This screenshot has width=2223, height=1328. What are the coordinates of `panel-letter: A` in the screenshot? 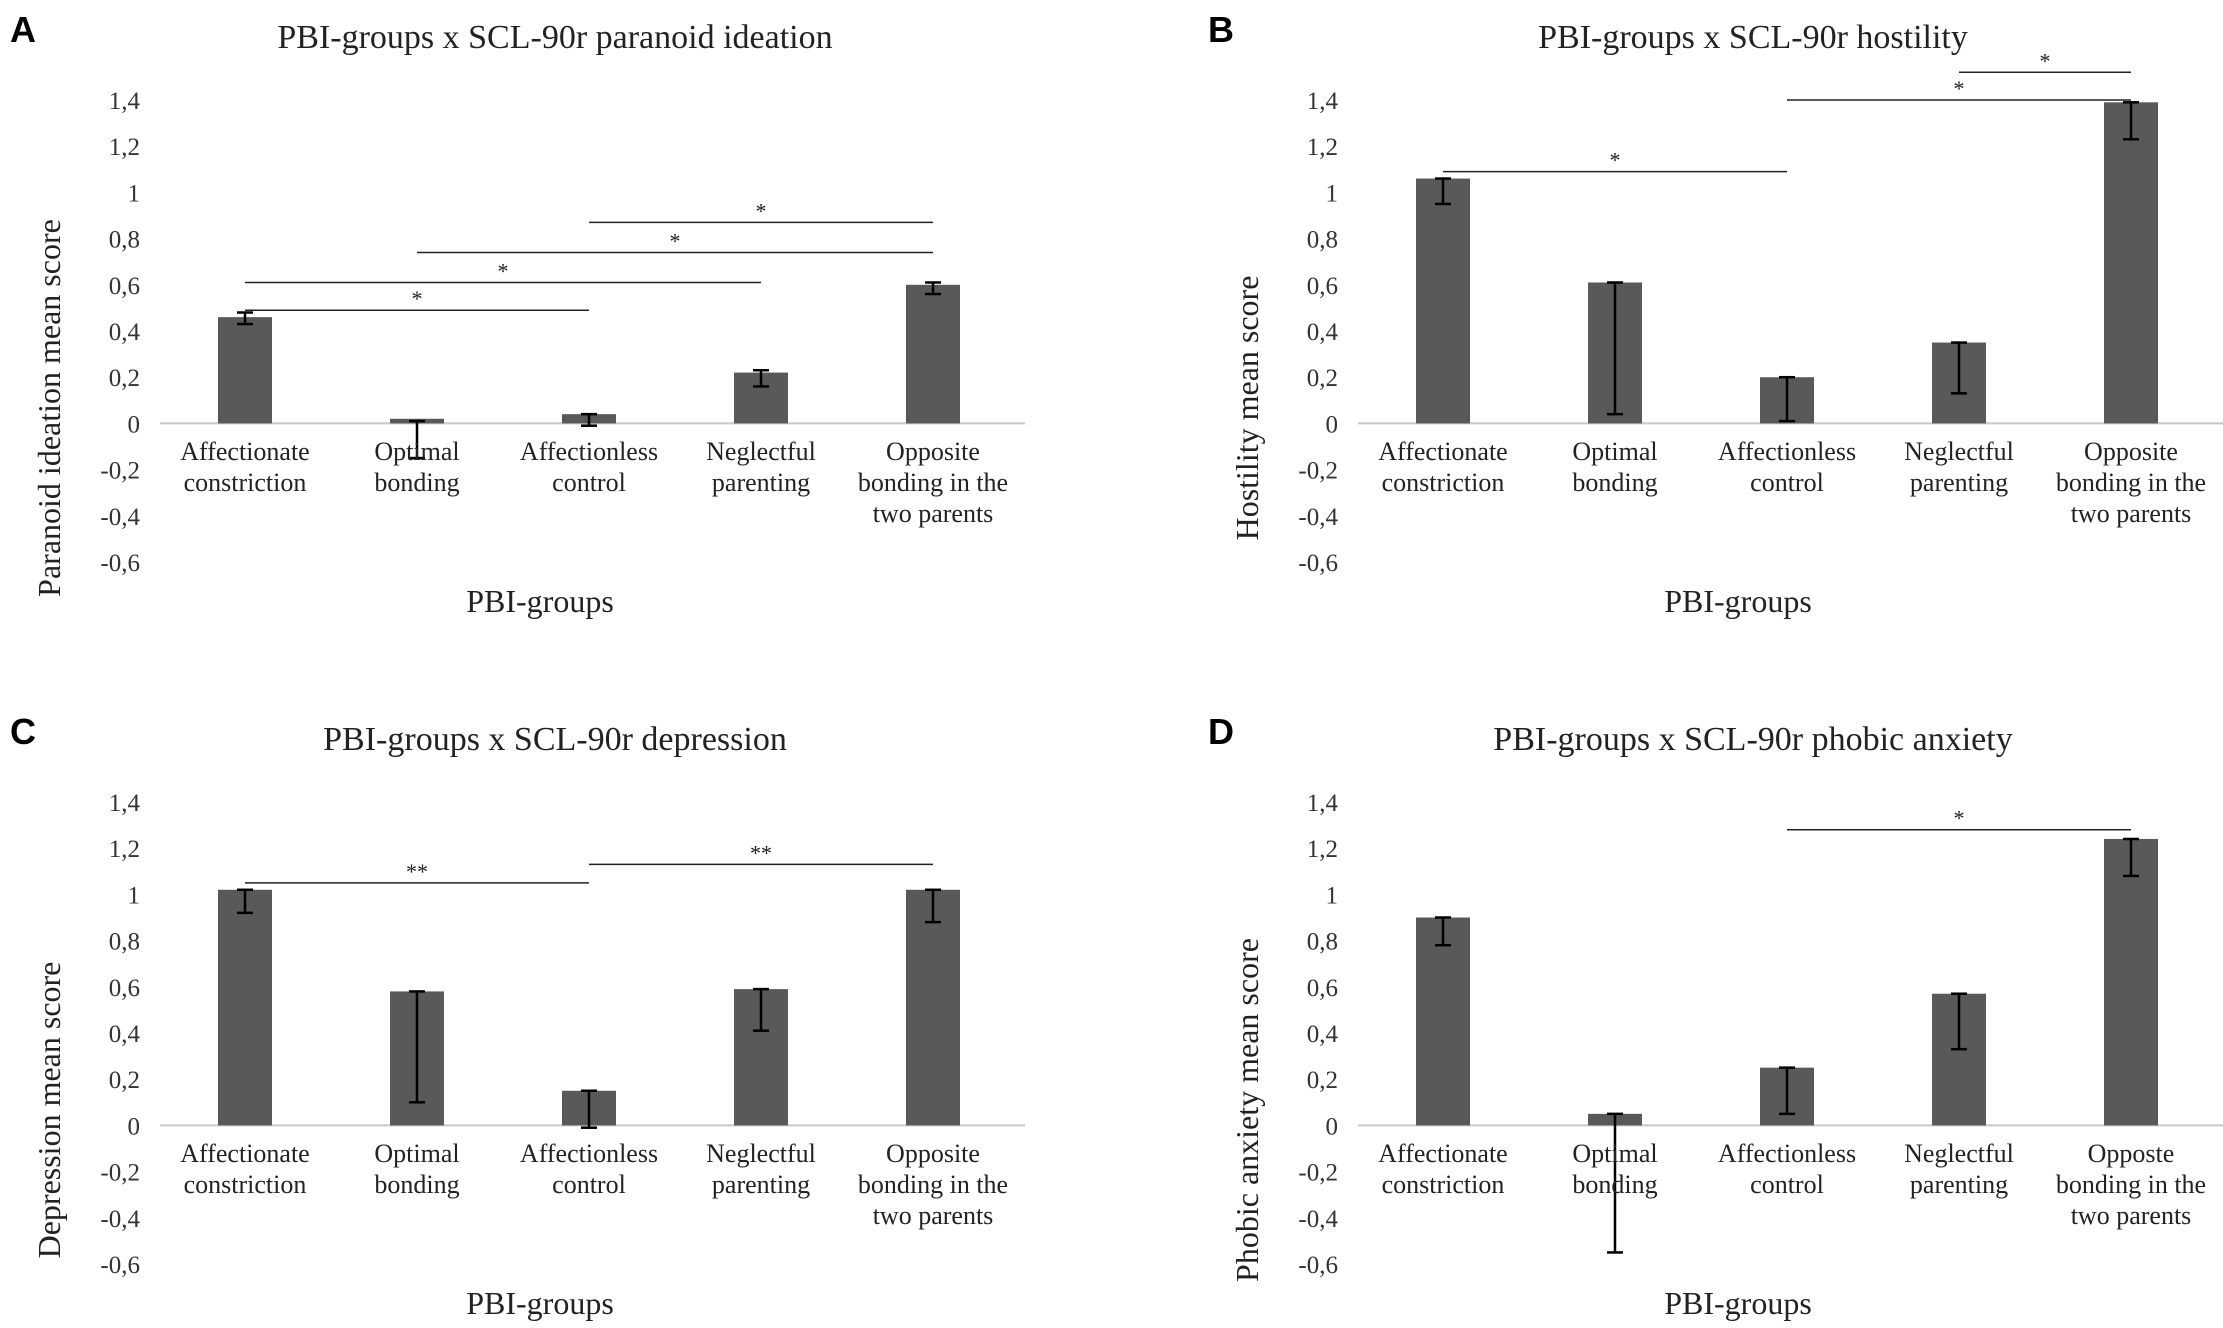 It's located at (23, 29).